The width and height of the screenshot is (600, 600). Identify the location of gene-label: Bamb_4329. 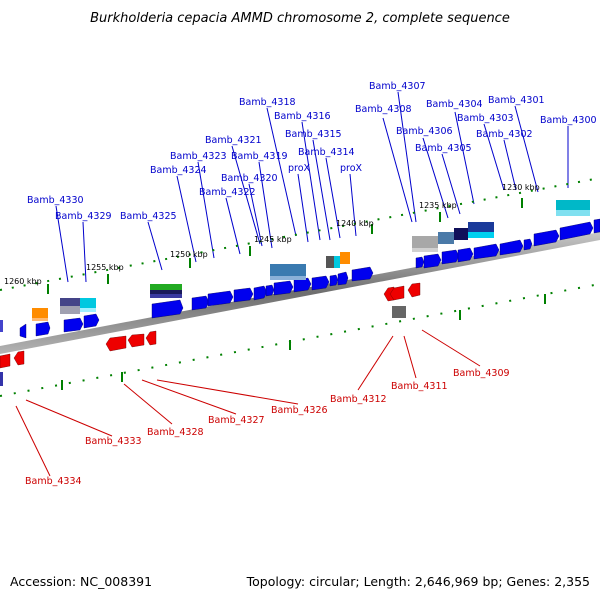
(83, 216).